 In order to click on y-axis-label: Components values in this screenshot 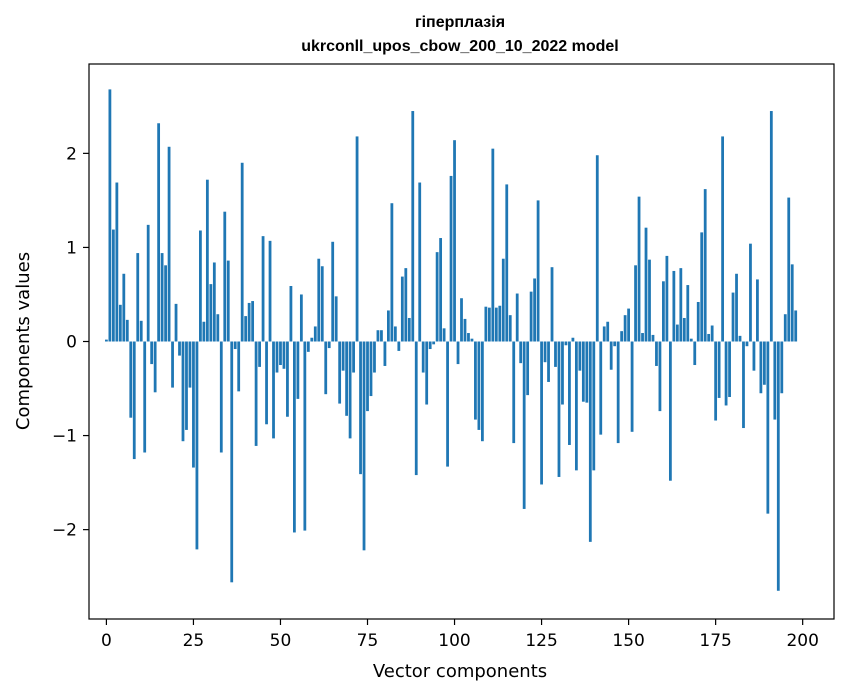, I will do `click(23, 341)`.